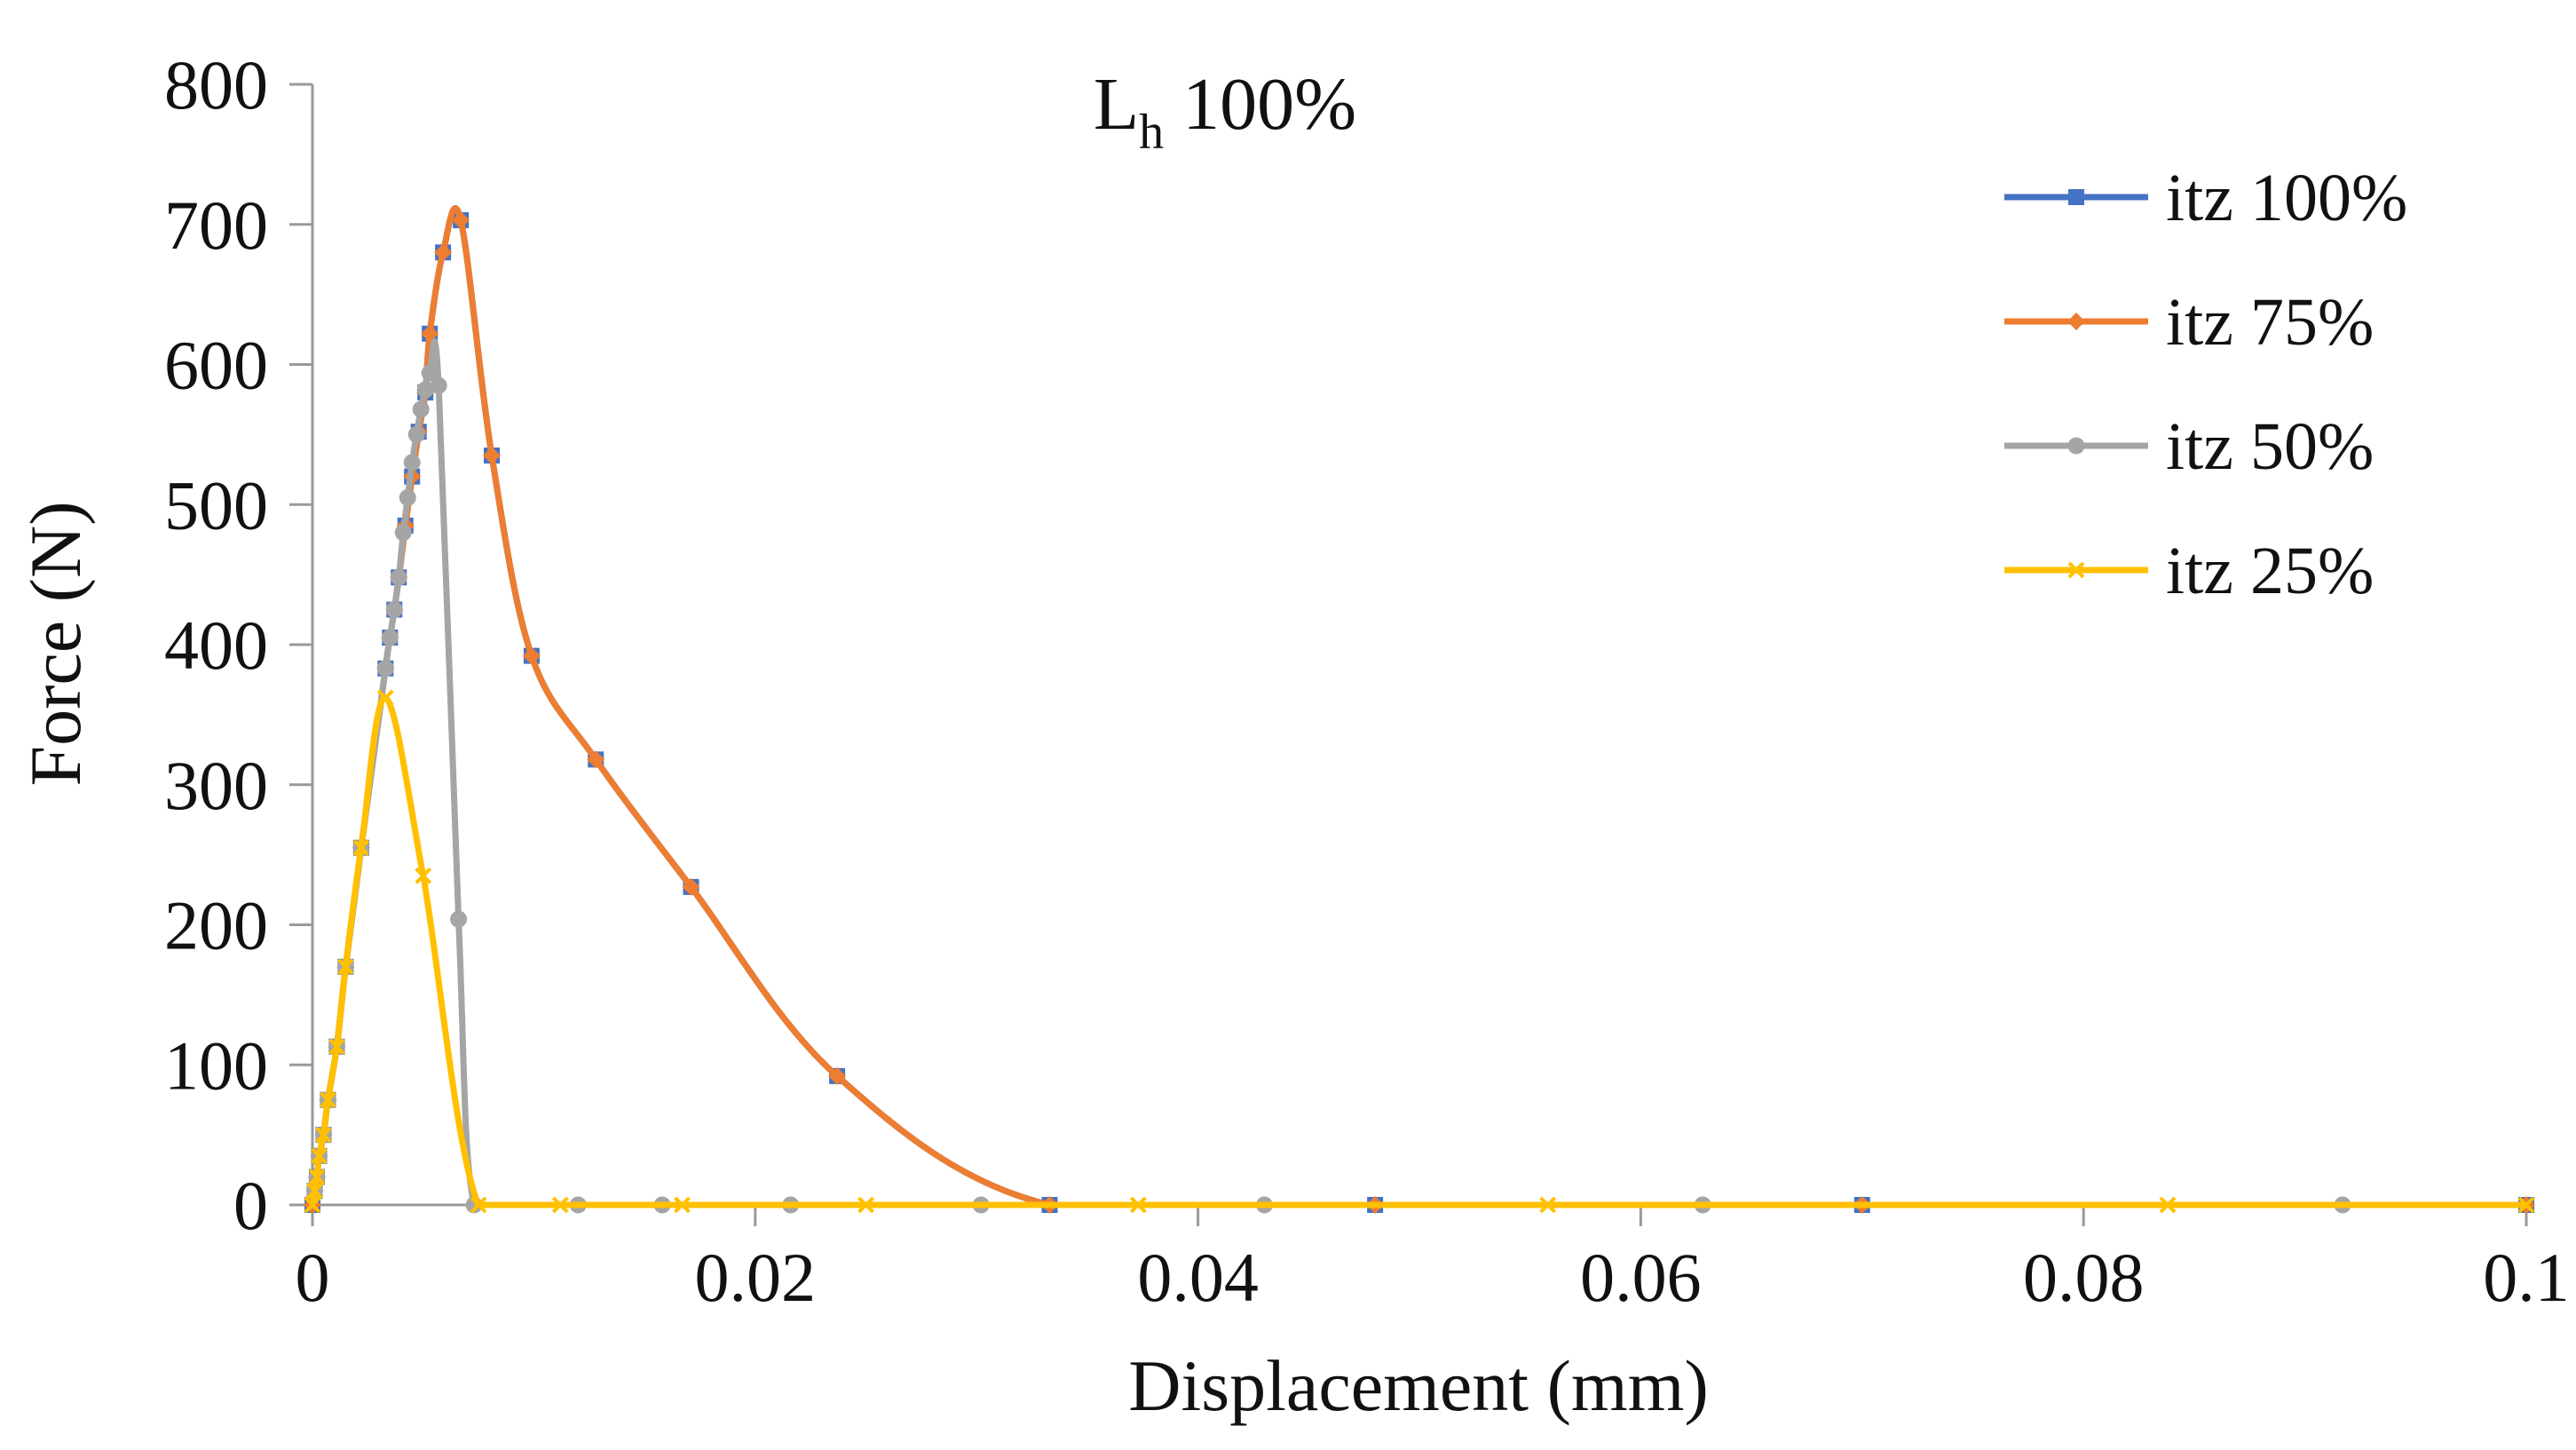 The height and width of the screenshot is (1450, 2576). Describe the element at coordinates (313, 1278) in the screenshot. I see `x-tick-label: 0` at that location.